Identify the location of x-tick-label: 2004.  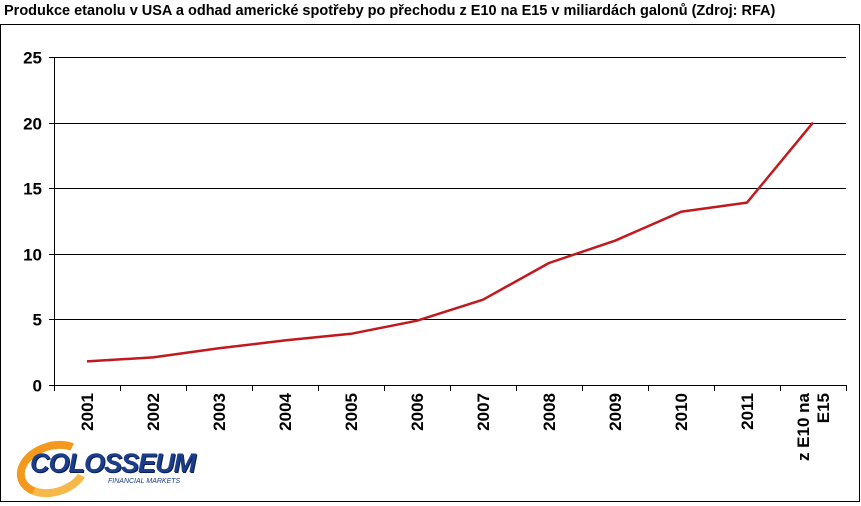
(285, 411).